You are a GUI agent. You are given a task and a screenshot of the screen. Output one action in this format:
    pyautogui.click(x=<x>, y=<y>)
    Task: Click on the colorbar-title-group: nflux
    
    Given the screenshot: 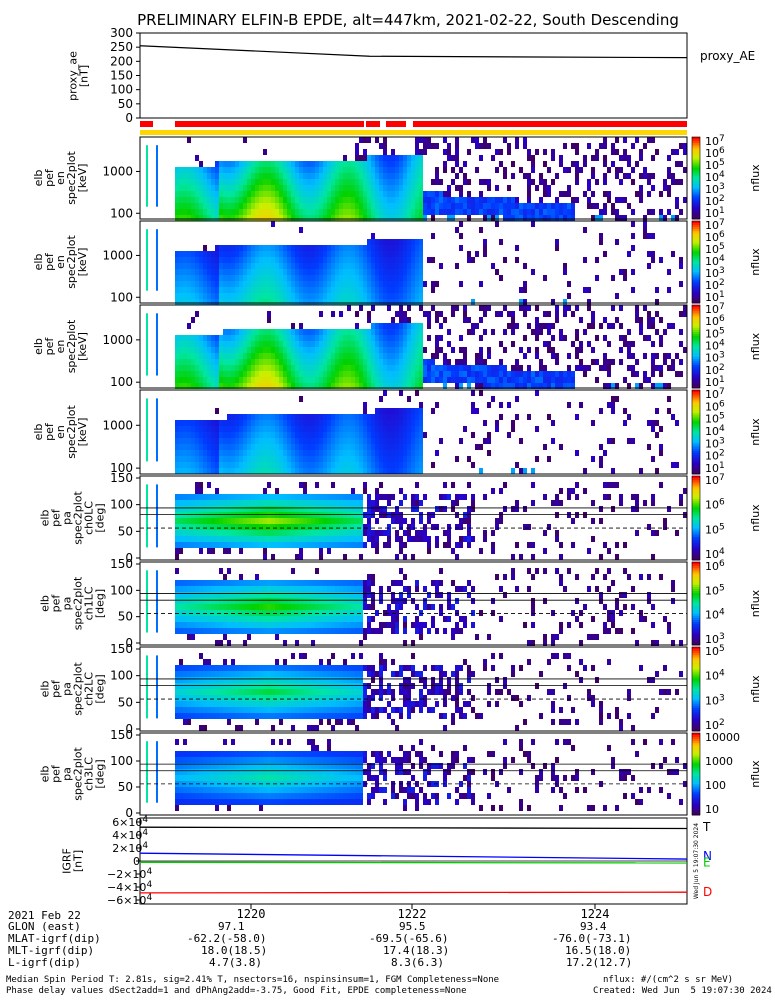 What is the action you would take?
    pyautogui.click(x=755, y=262)
    